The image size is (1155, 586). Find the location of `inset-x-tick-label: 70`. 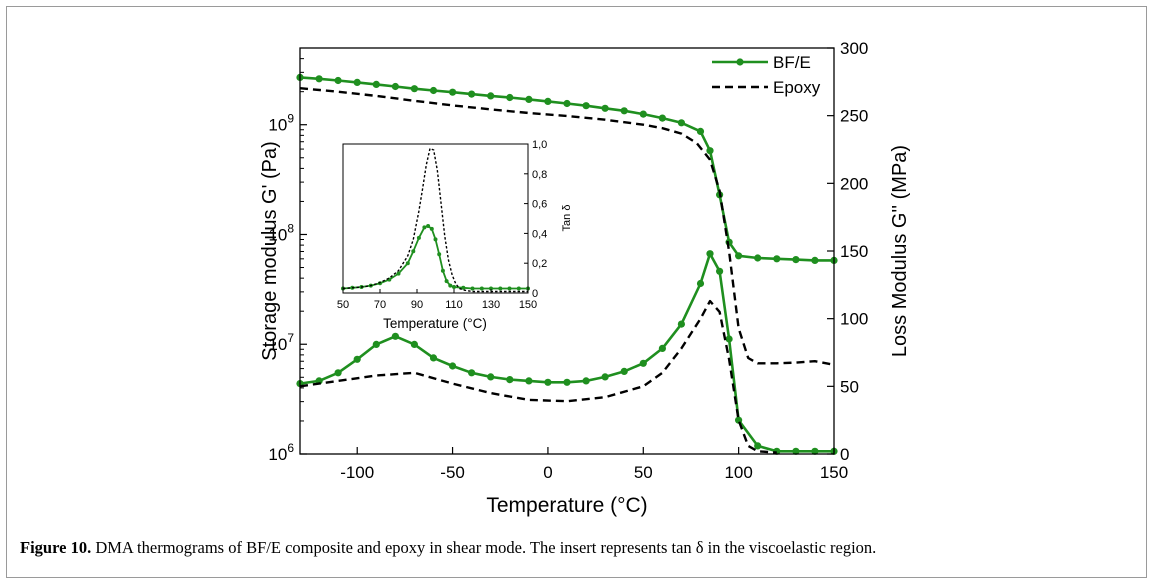

inset-x-tick-label: 70 is located at coordinates (380, 305).